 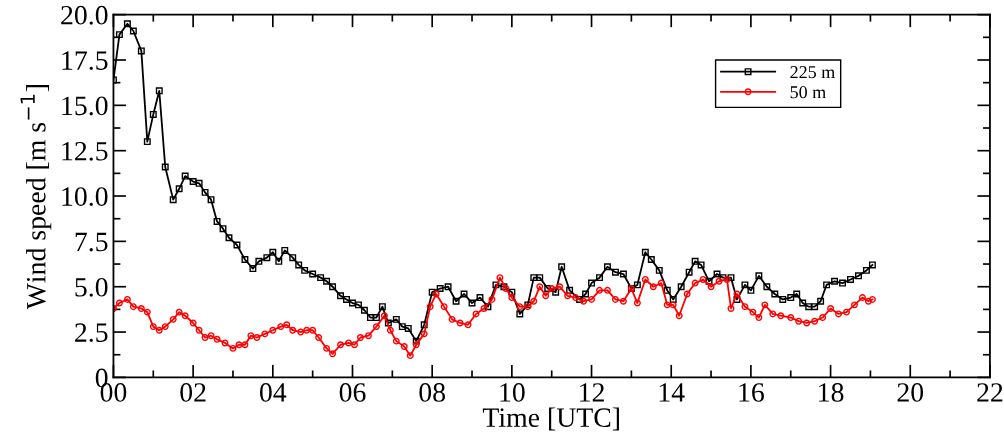 What do you see at coordinates (85, 106) in the screenshot?
I see `y-tick-label: 15.0` at bounding box center [85, 106].